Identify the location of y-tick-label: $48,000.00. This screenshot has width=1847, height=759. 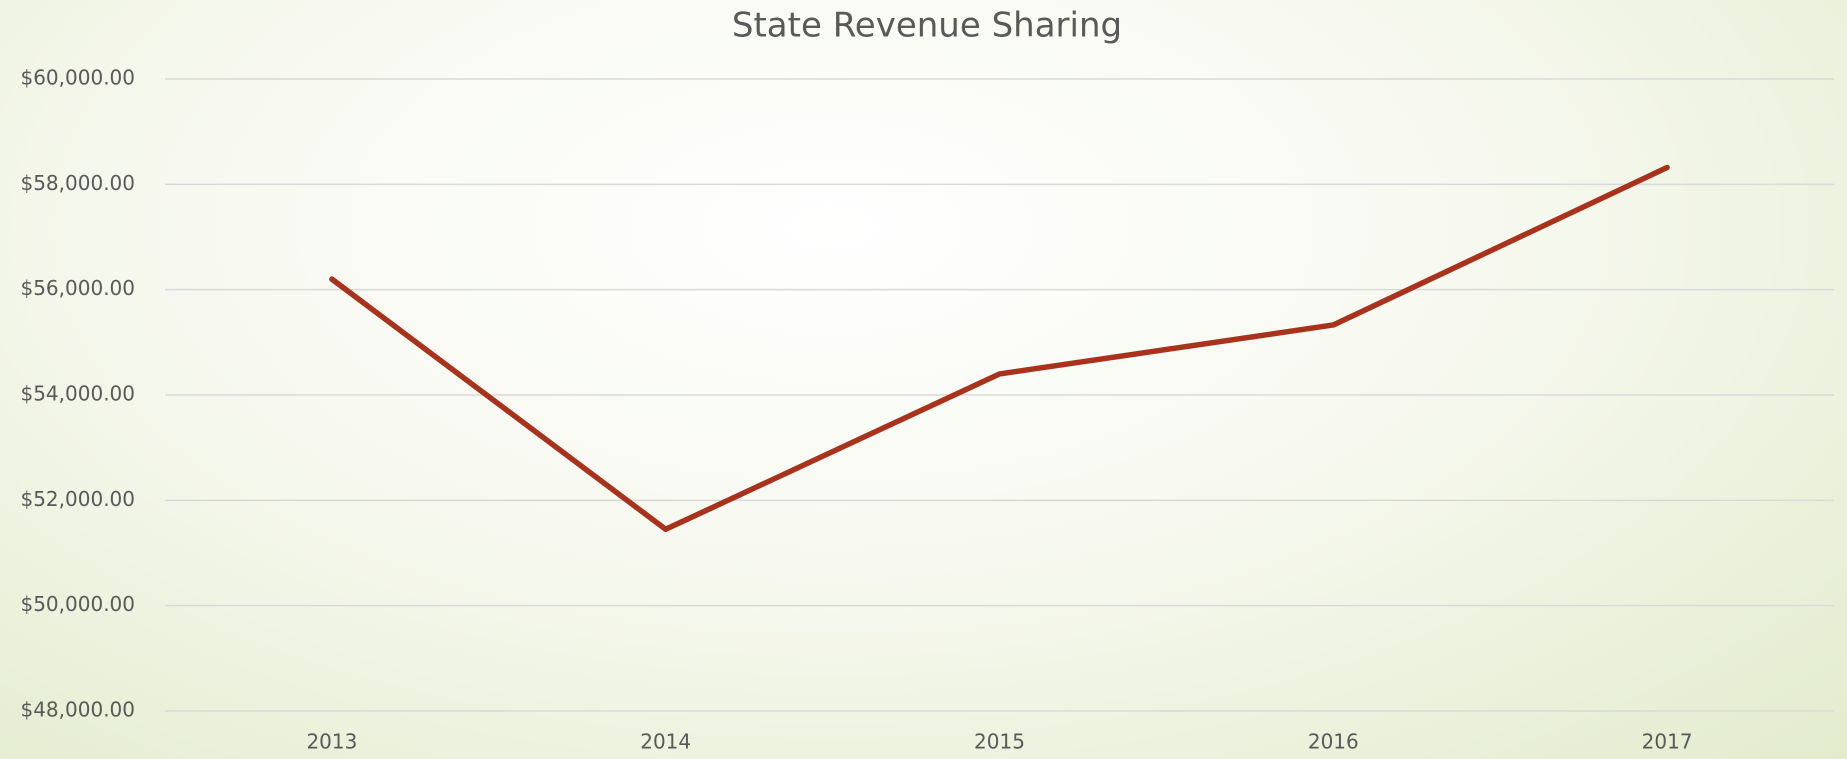
(77, 710).